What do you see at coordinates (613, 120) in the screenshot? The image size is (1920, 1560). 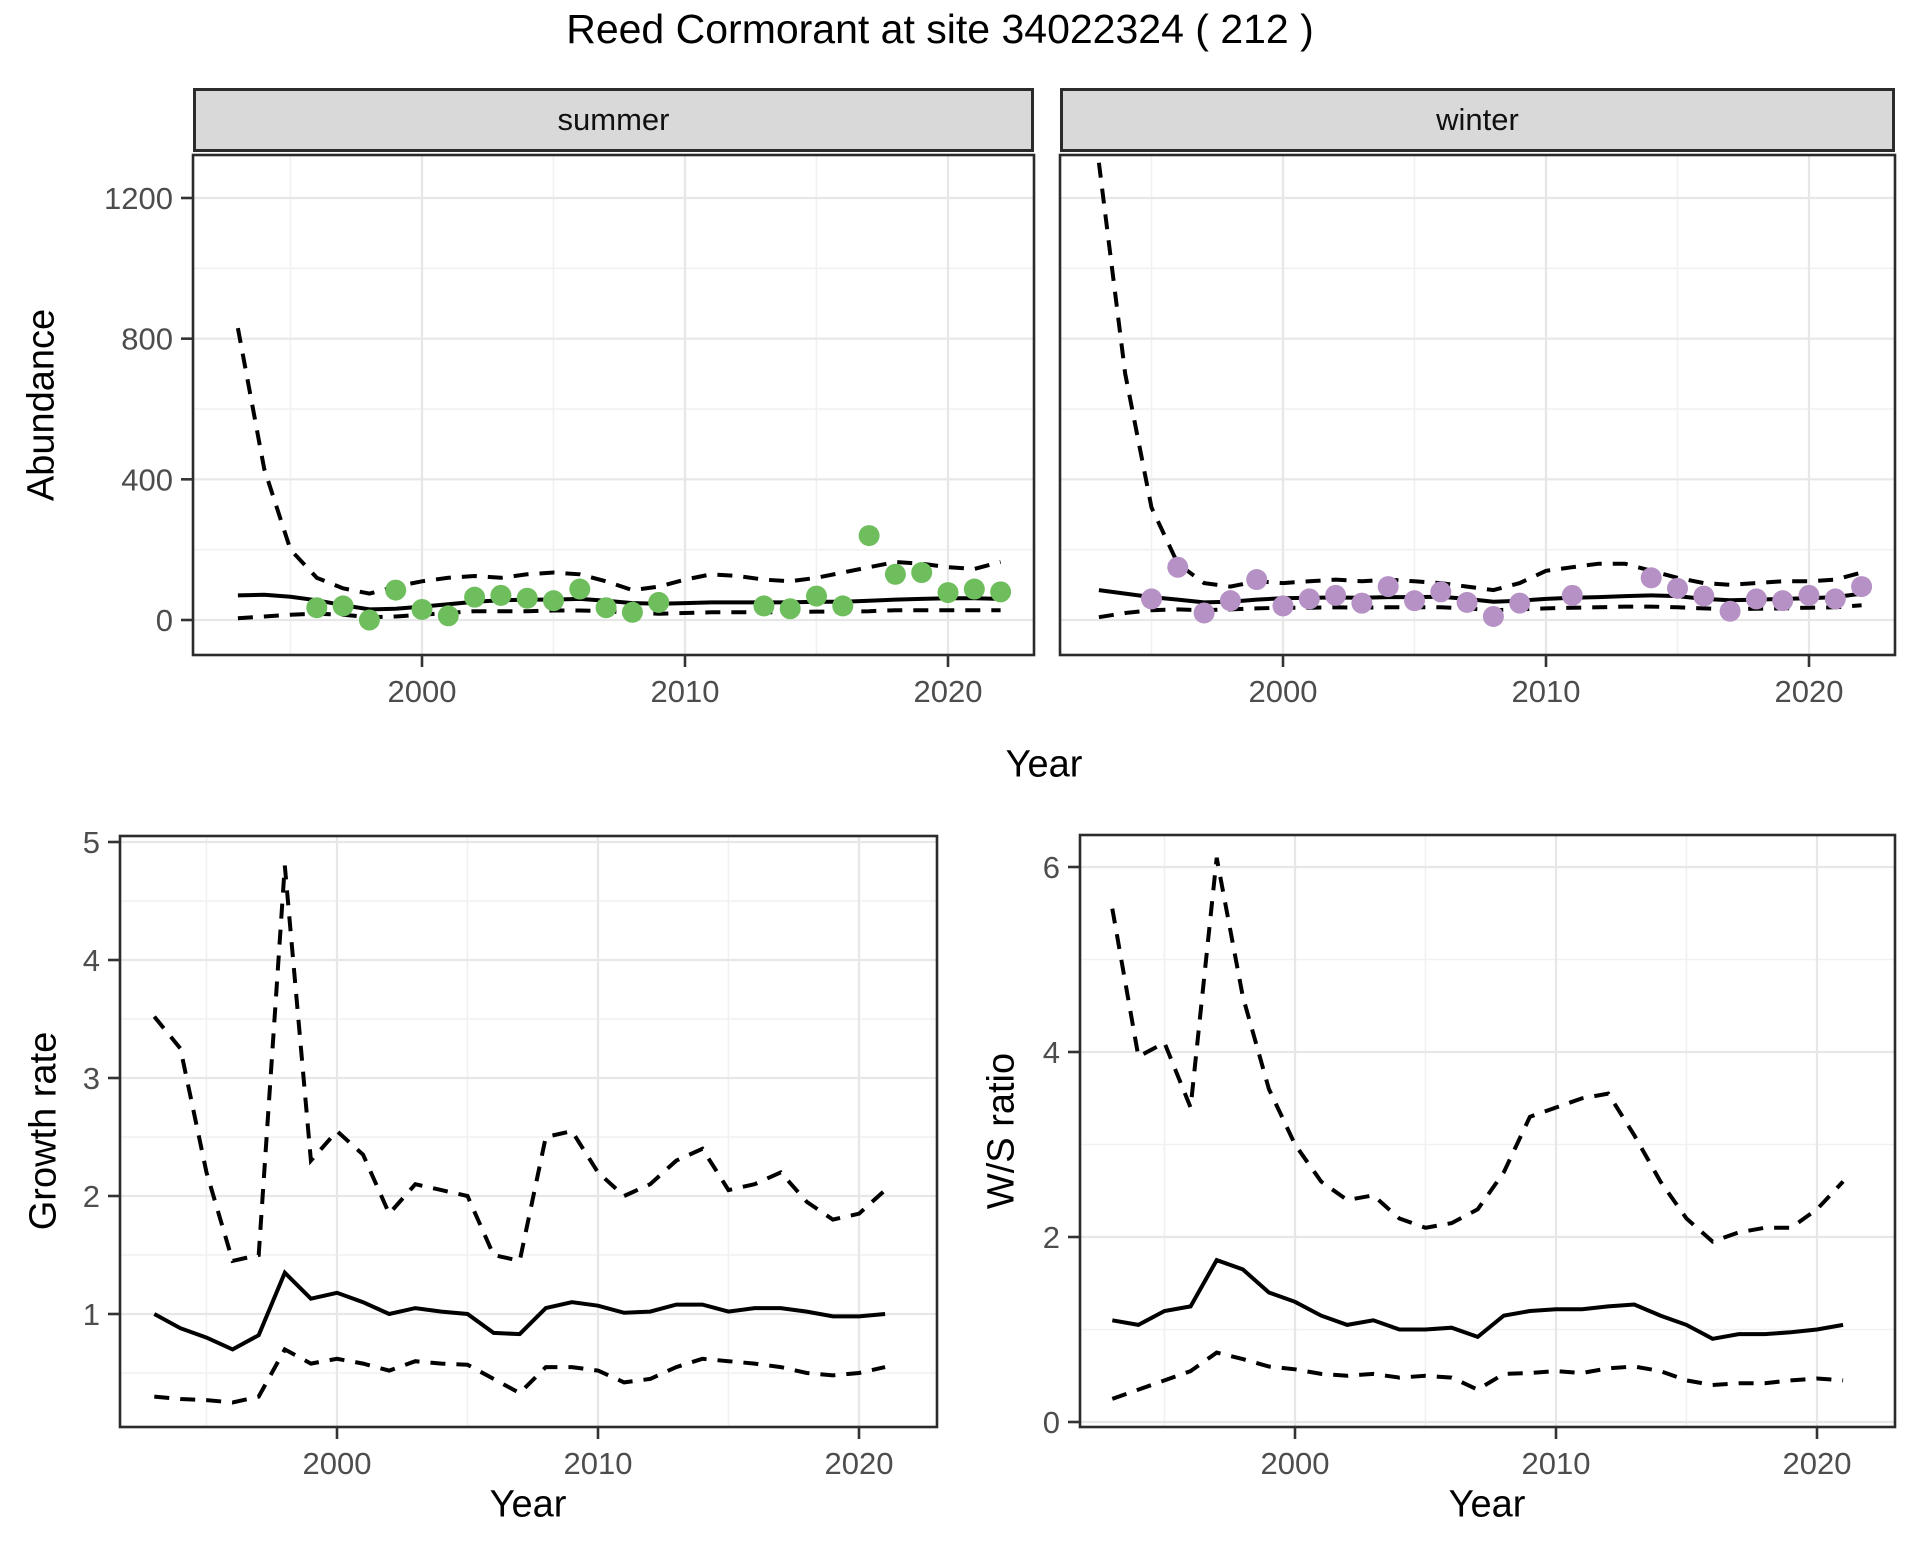 I see `facet-strip-summer: summer` at bounding box center [613, 120].